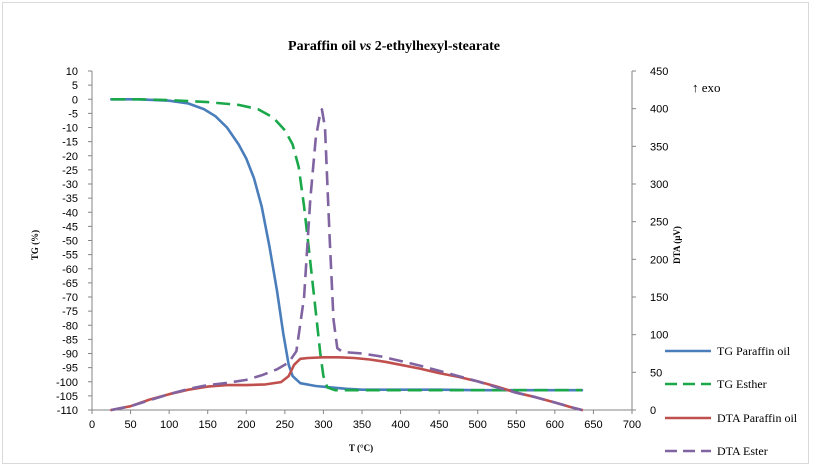  Describe the element at coordinates (656, 373) in the screenshot. I see `y-right-tick-label: 50` at that location.